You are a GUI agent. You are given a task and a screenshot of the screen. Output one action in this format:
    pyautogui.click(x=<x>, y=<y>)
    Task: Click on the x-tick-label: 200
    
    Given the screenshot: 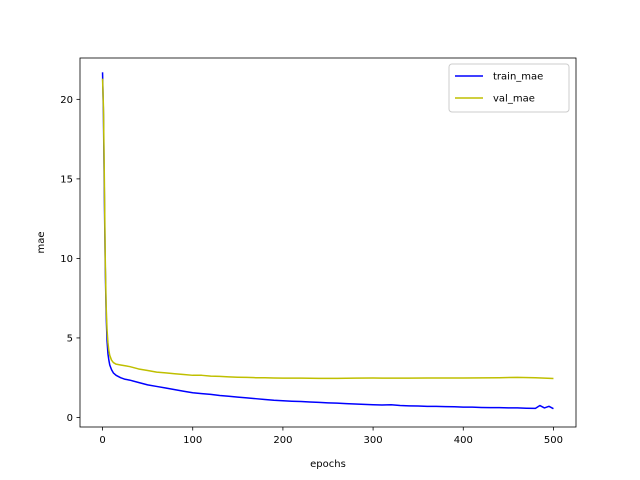 What is the action you would take?
    pyautogui.click(x=282, y=440)
    